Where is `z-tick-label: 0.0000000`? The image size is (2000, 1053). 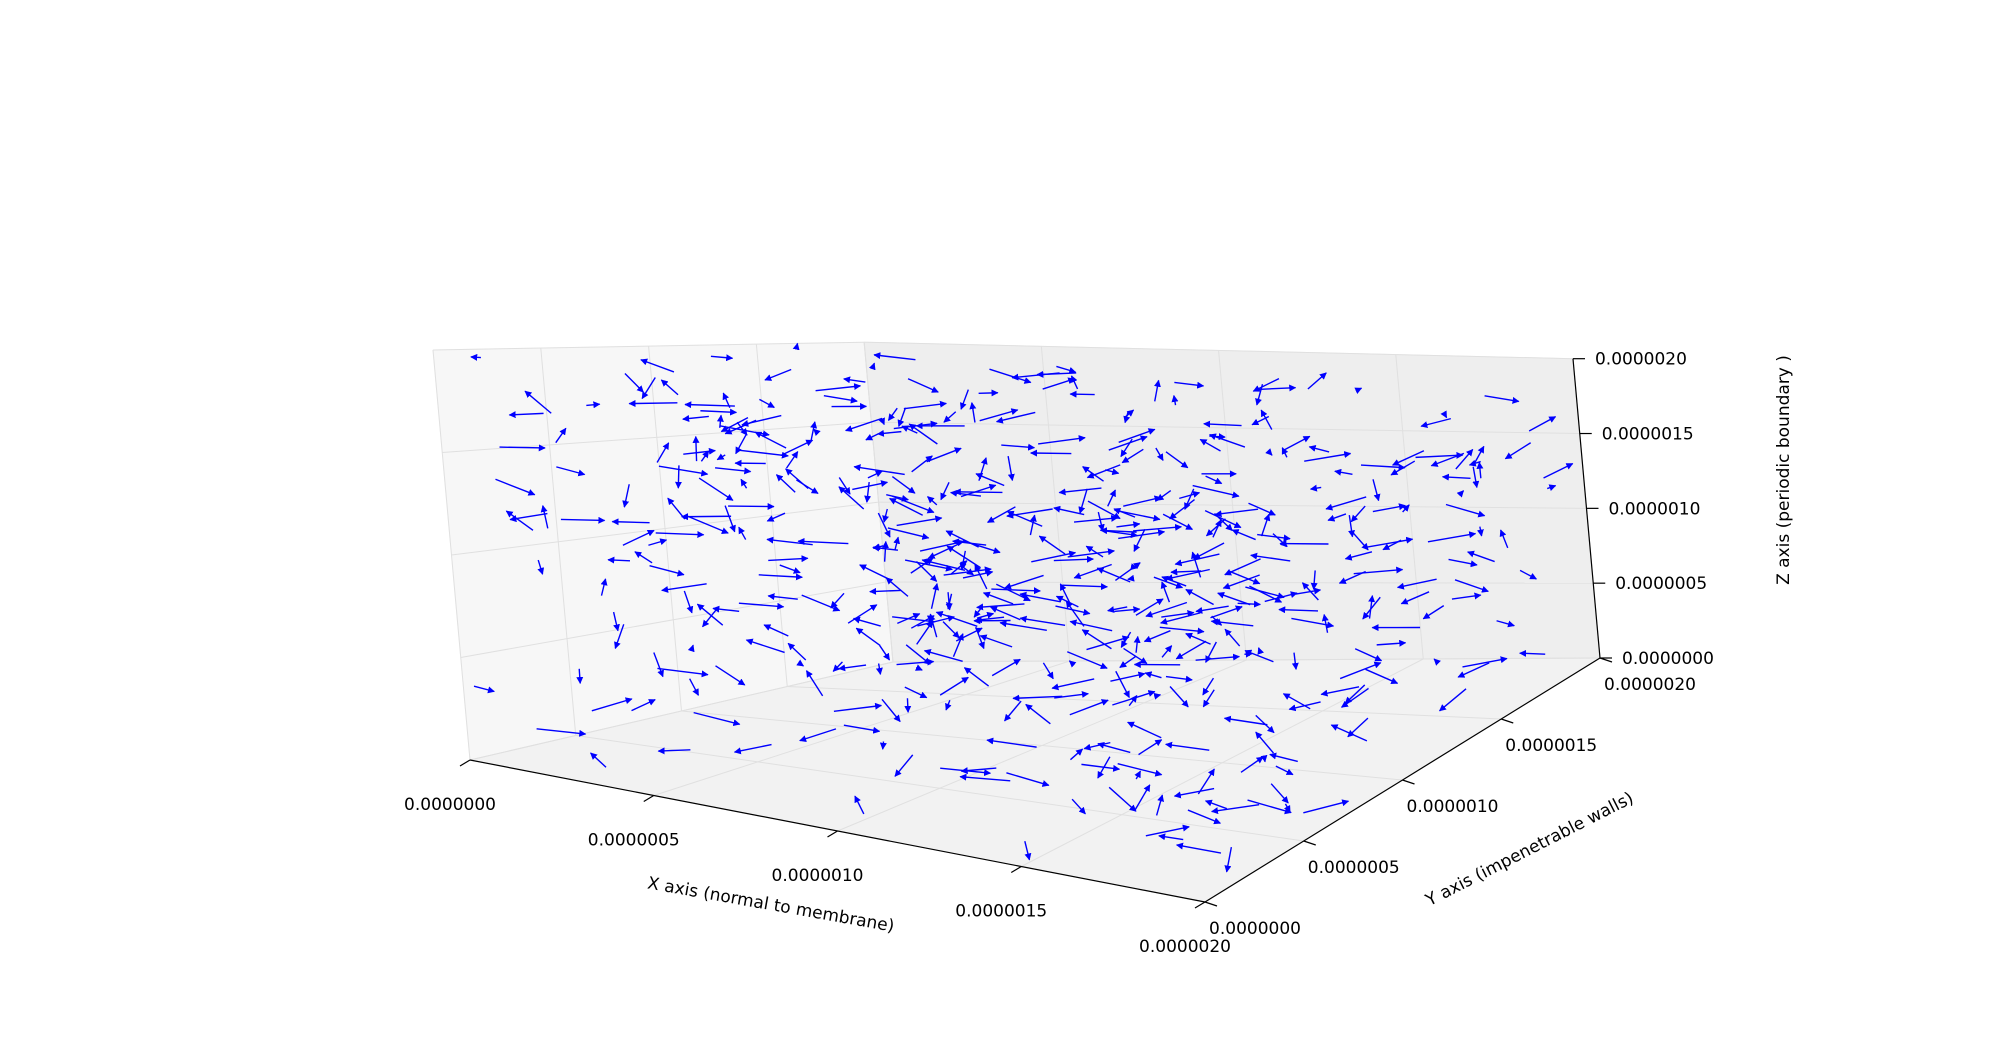 z-tick-label: 0.0000000 is located at coordinates (1668, 659).